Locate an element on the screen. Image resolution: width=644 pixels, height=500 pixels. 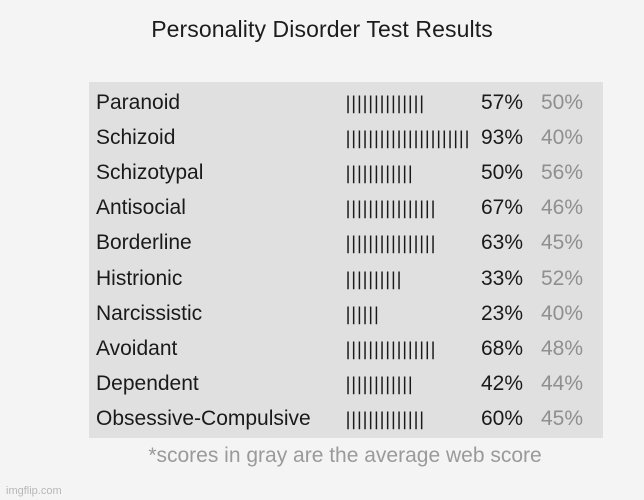
score-value: 63% is located at coordinates (502, 243).